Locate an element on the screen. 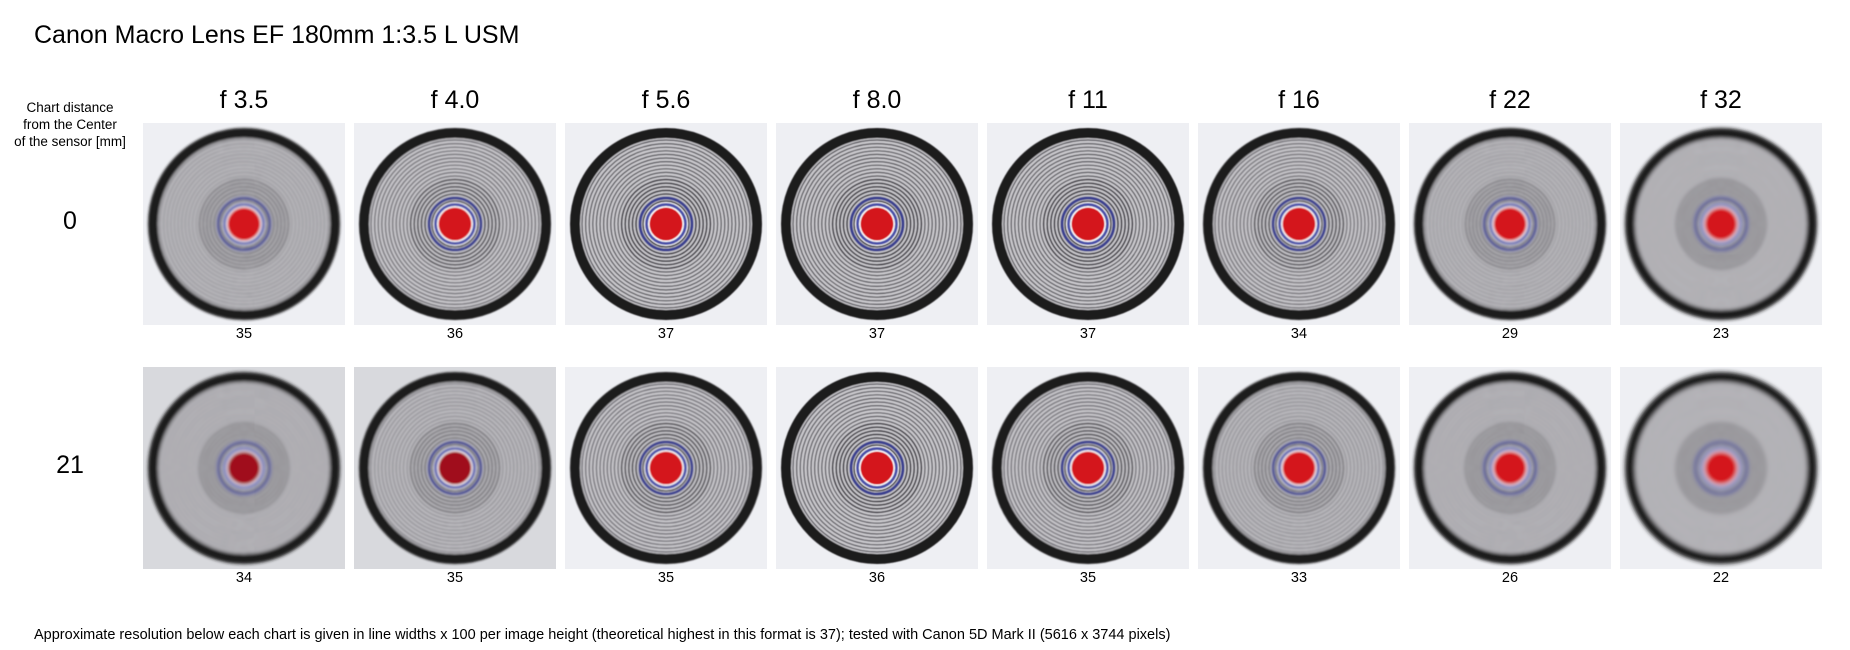 This screenshot has width=1850, height=650. row-header-line: from the Center is located at coordinates (70, 124).